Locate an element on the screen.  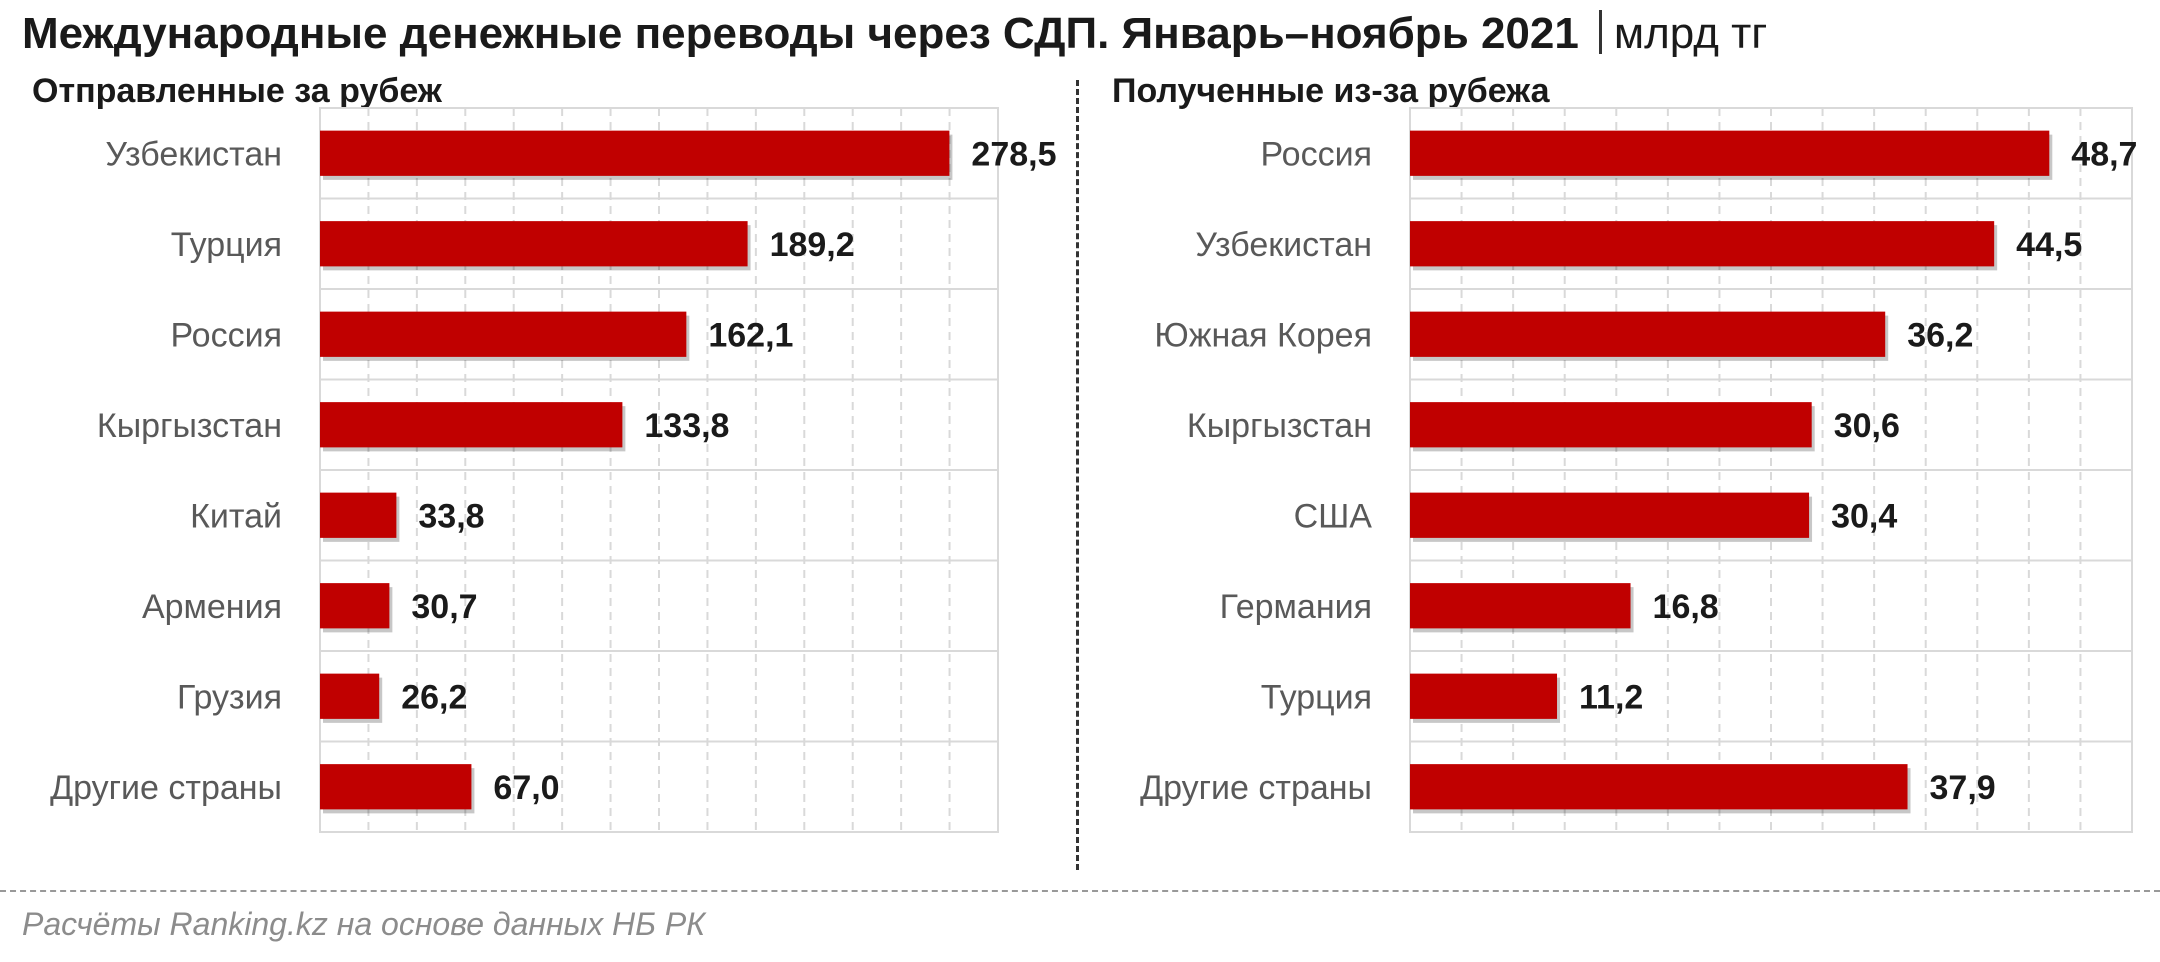
source-divider is located at coordinates (1080, 891).